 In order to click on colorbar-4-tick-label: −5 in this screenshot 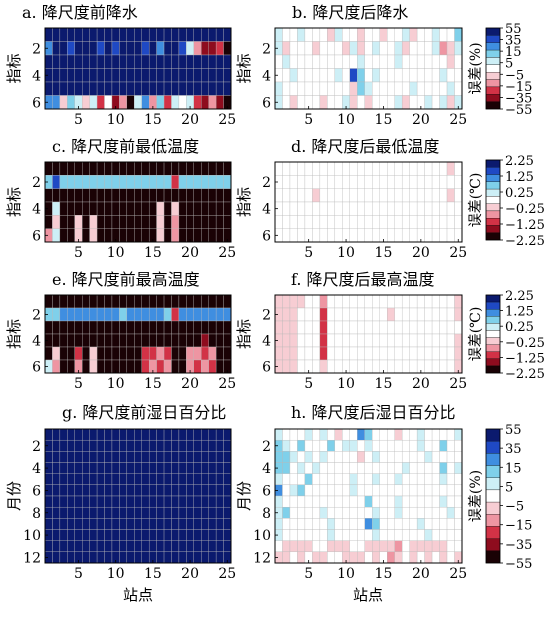, I will do `click(514, 507)`.